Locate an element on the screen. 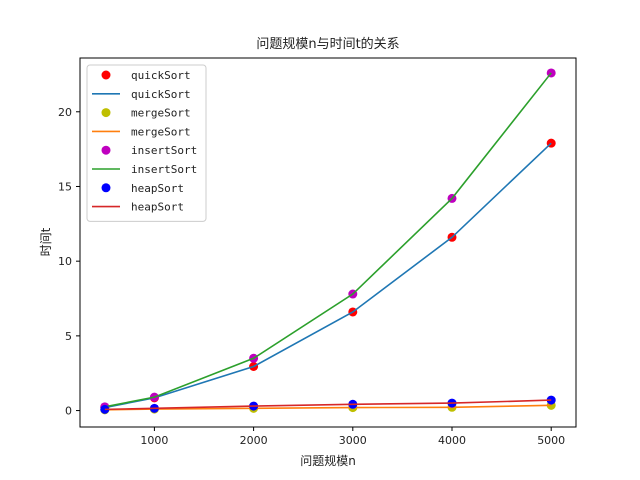 This screenshot has height=480, width=640. y-axis: 0 5 10 15 20 is located at coordinates (69, 262).